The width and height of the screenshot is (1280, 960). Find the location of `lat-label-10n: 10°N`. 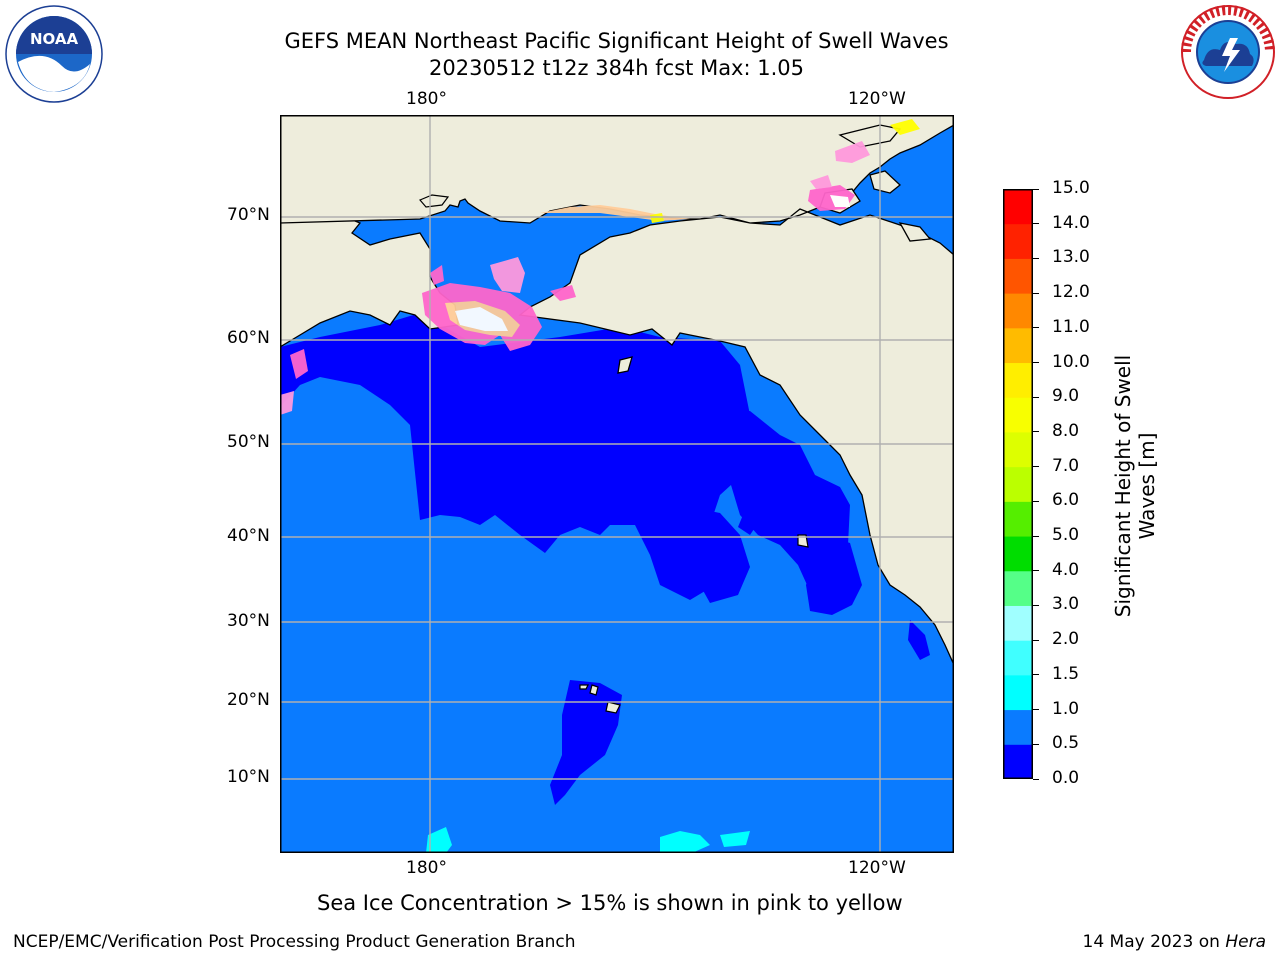

lat-label-10n: 10°N is located at coordinates (248, 777).